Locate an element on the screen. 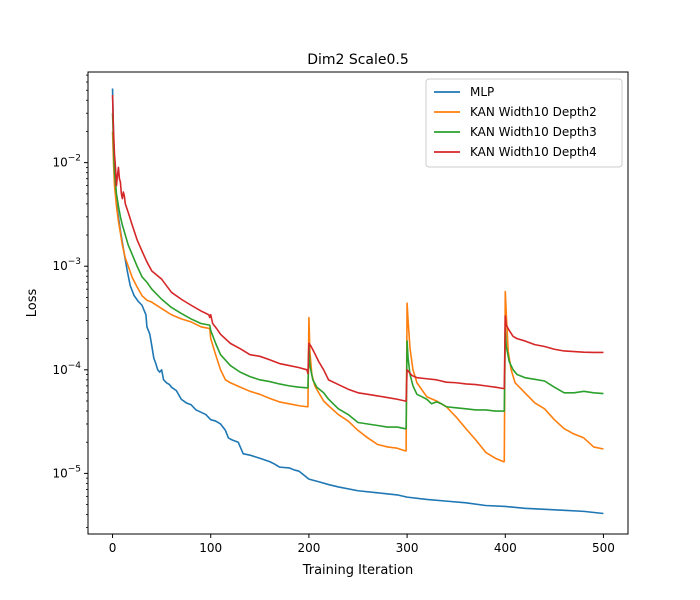  x-tick-label: 400 is located at coordinates (505, 548).